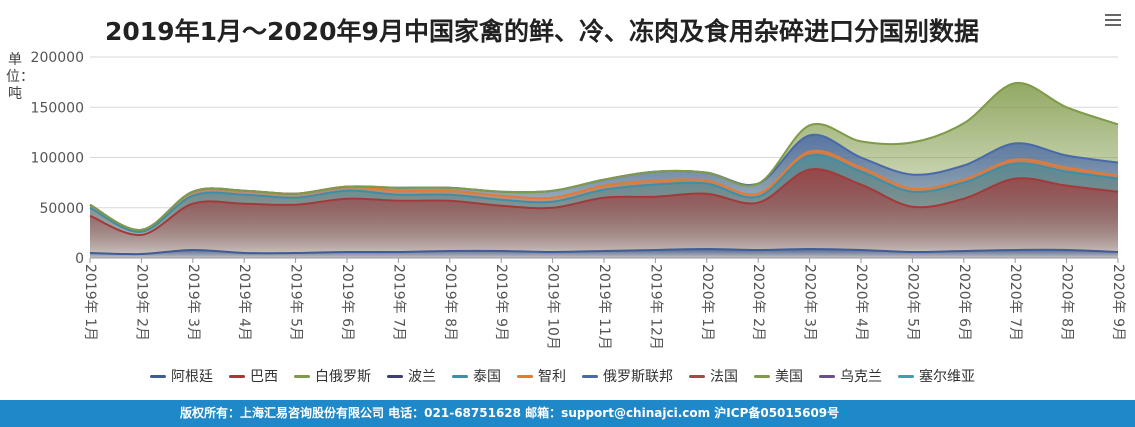 Image resolution: width=1135 pixels, height=427 pixels. What do you see at coordinates (655, 307) in the screenshot?
I see `x-tick-label: 2019年 12月` at bounding box center [655, 307].